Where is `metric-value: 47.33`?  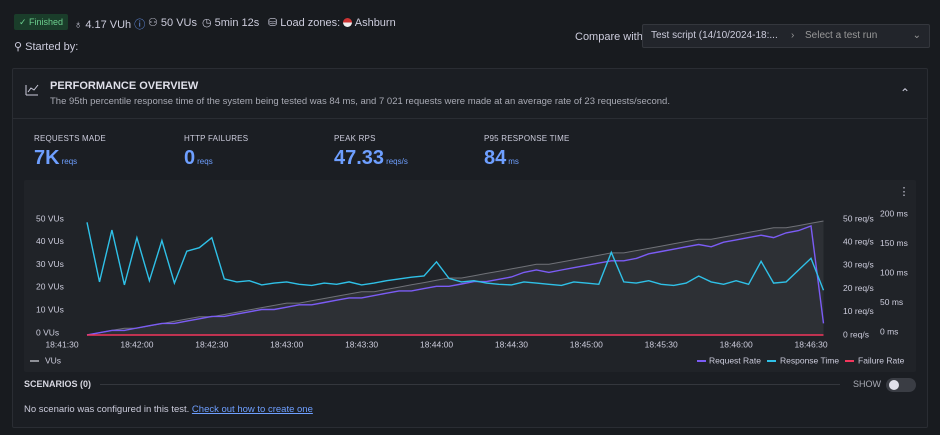 metric-value: 47.33 is located at coordinates (359, 158).